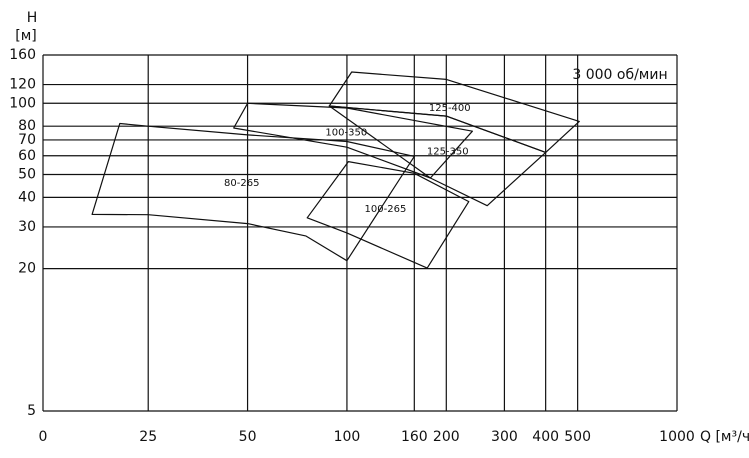 This screenshot has width=749, height=458. Describe the element at coordinates (619, 75) in the screenshot. I see `speed-annotation: 3 000 об/мин` at that location.